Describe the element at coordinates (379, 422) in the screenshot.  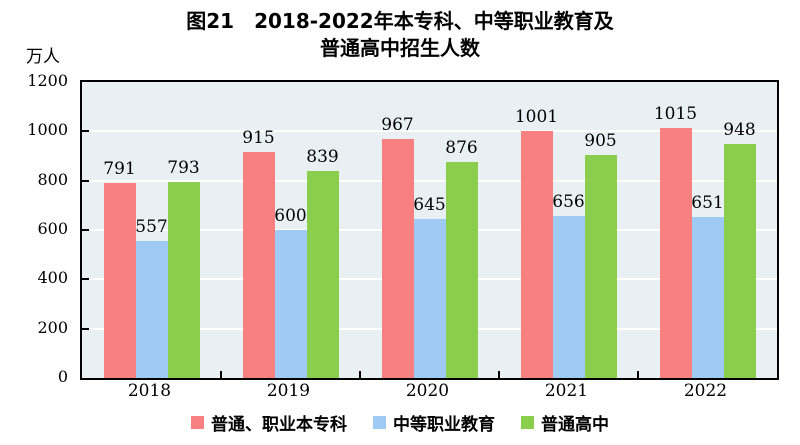
I see `legend-swatch-中等职业教育` at that location.